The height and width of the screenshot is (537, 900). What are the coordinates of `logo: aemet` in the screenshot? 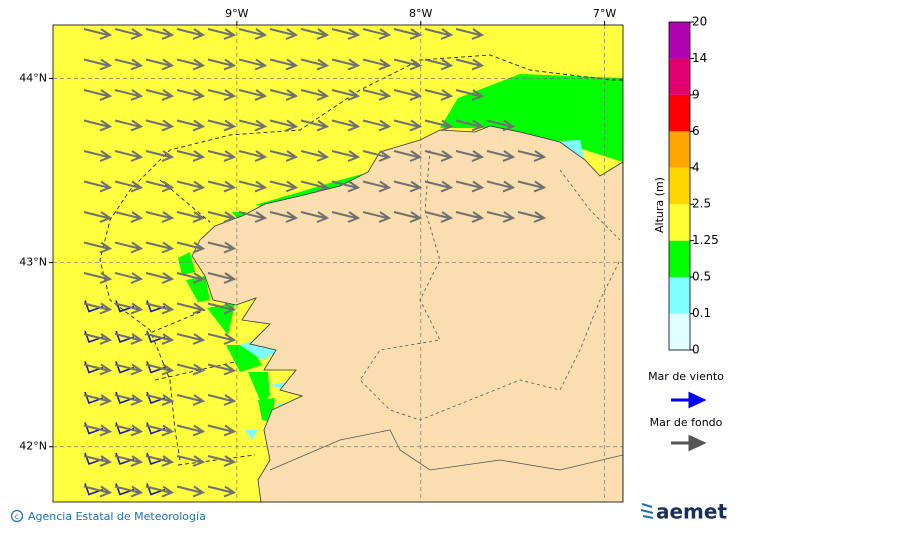 It's located at (691, 512).